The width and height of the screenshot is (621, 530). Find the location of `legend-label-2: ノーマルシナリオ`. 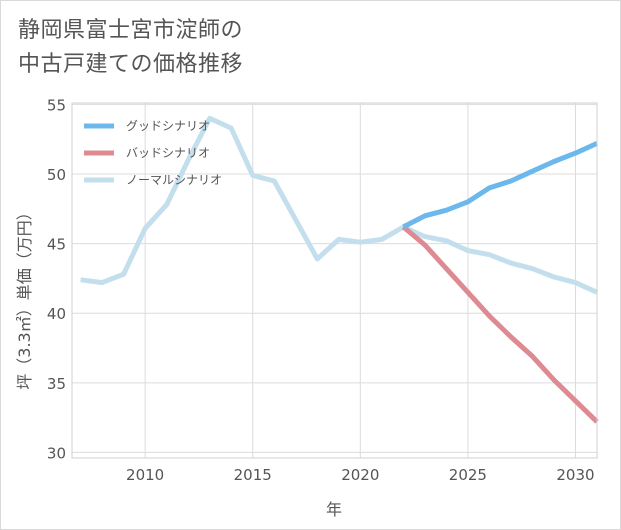

legend-label-2: ノーマルシナリオ is located at coordinates (174, 180).